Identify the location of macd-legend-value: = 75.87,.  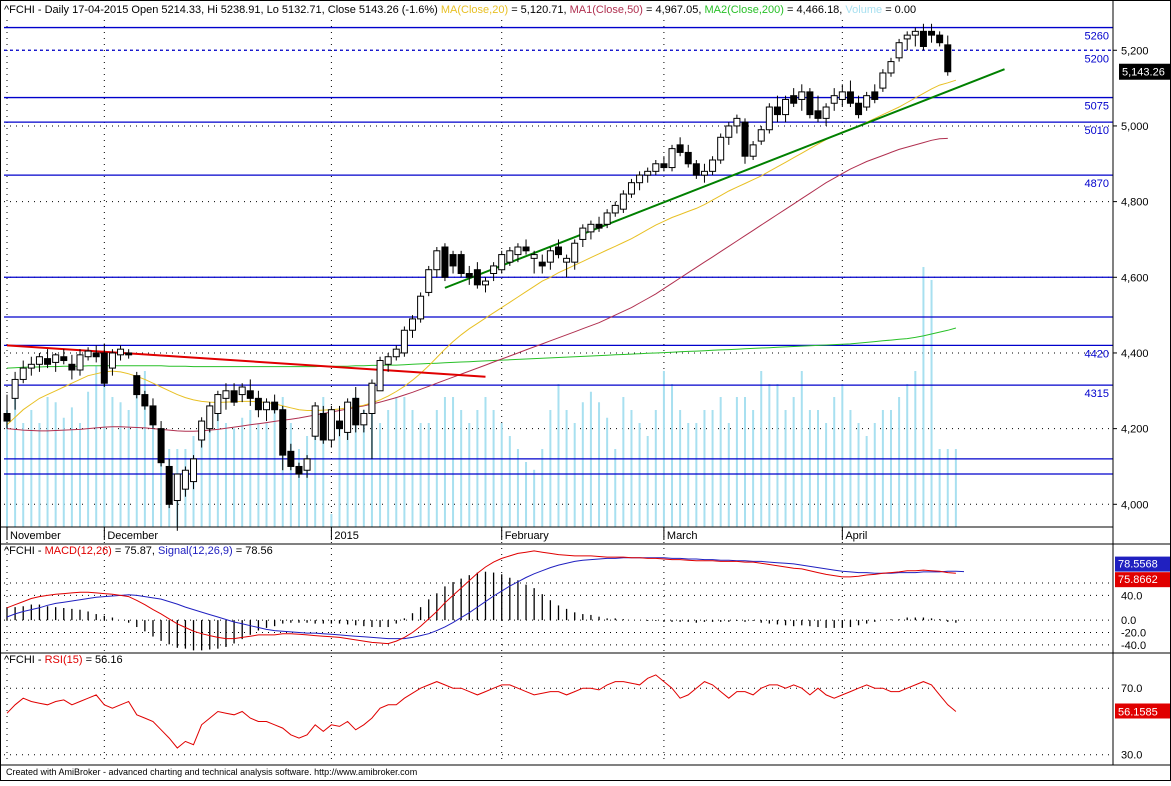
(136, 551).